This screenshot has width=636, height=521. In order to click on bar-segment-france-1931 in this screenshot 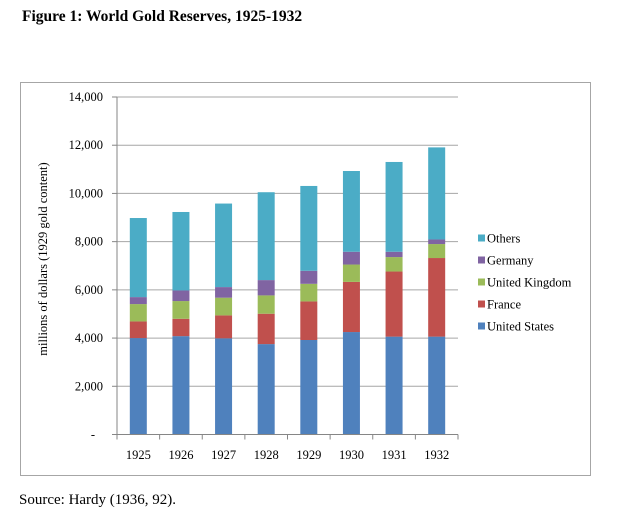, I will do `click(394, 304)`.